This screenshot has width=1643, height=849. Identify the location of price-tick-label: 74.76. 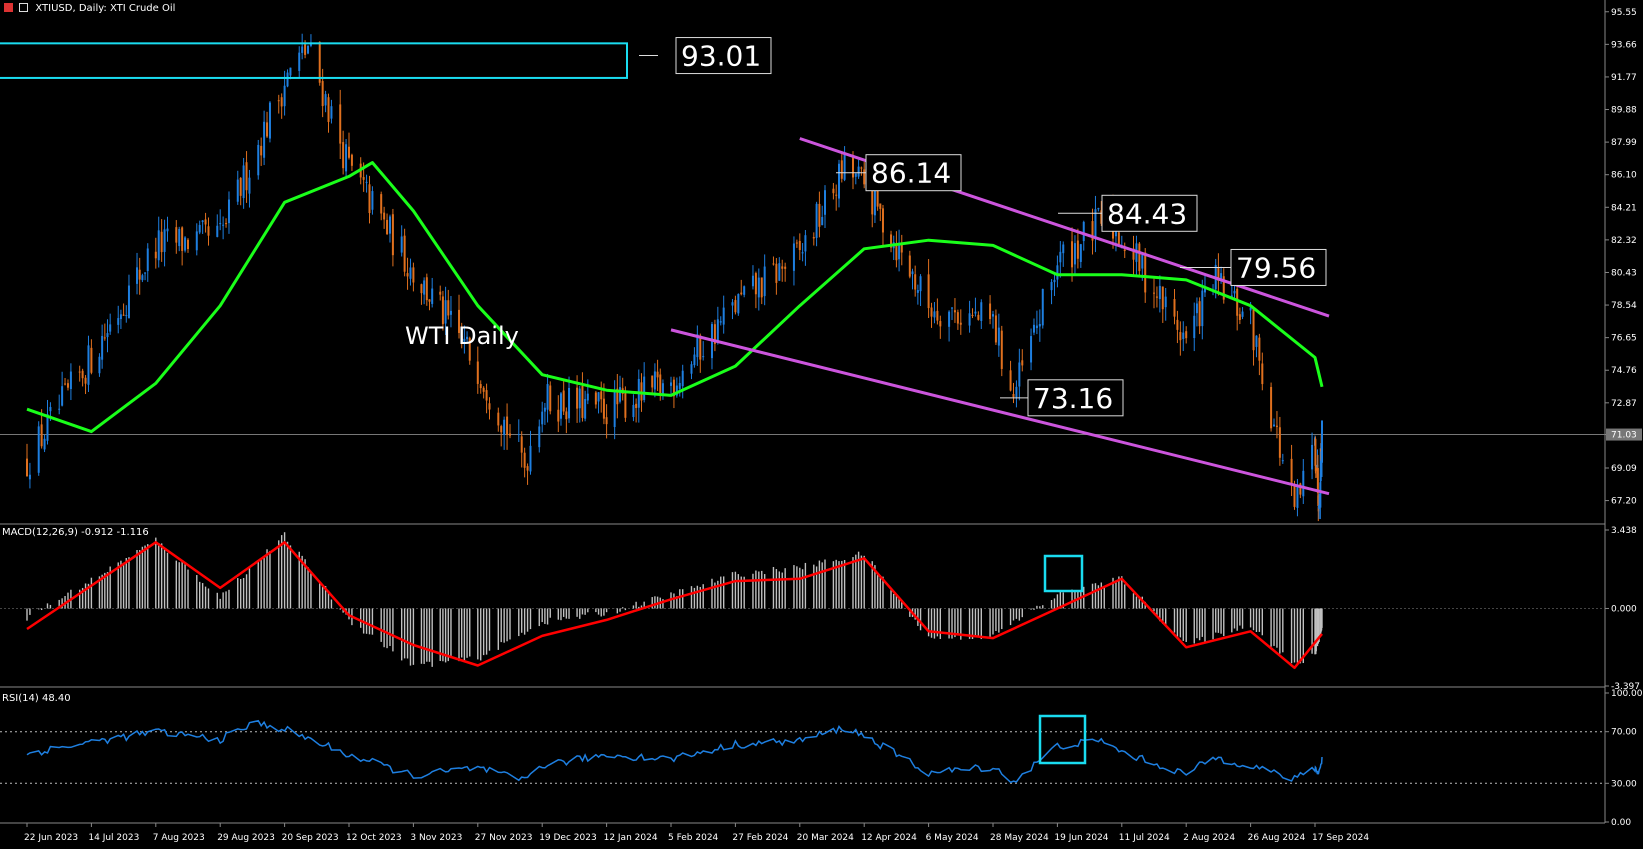
(1624, 371).